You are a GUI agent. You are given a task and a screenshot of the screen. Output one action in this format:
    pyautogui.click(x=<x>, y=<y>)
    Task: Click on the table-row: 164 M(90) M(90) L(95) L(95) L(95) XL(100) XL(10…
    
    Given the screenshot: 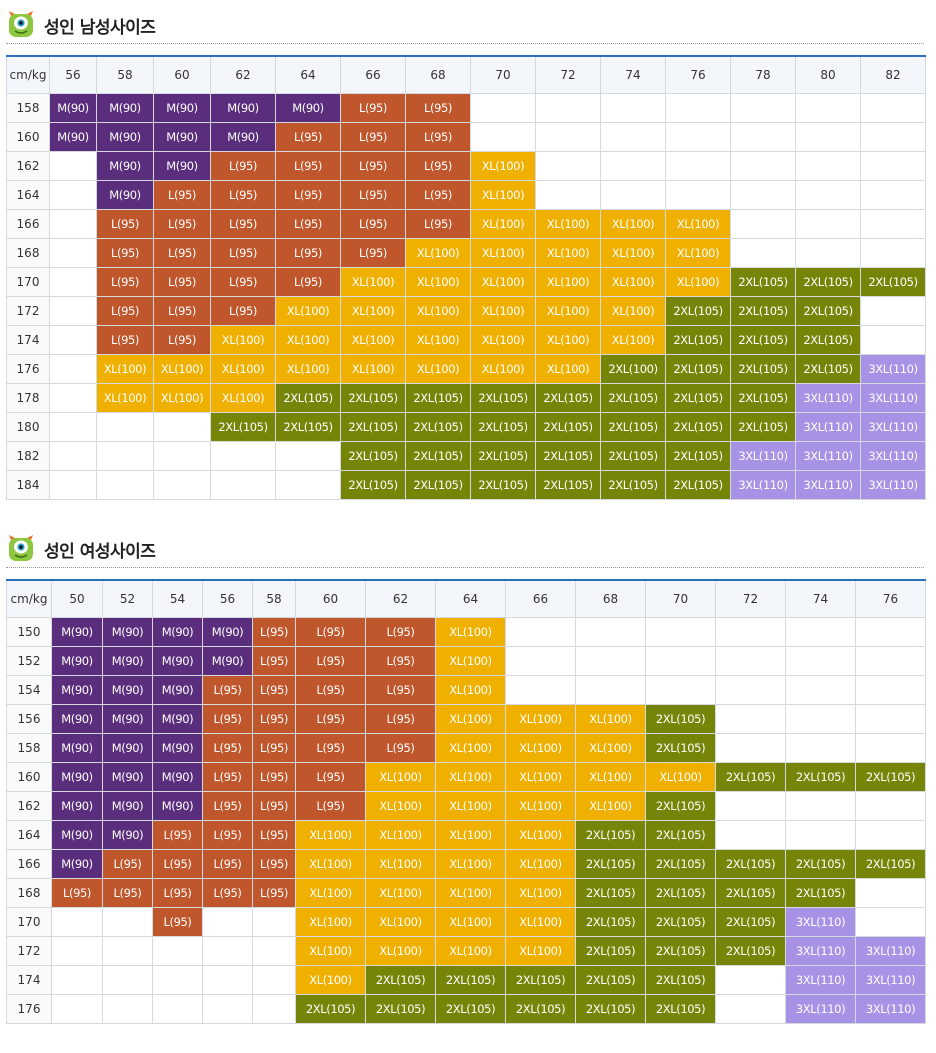 What is the action you would take?
    pyautogui.click(x=466, y=835)
    